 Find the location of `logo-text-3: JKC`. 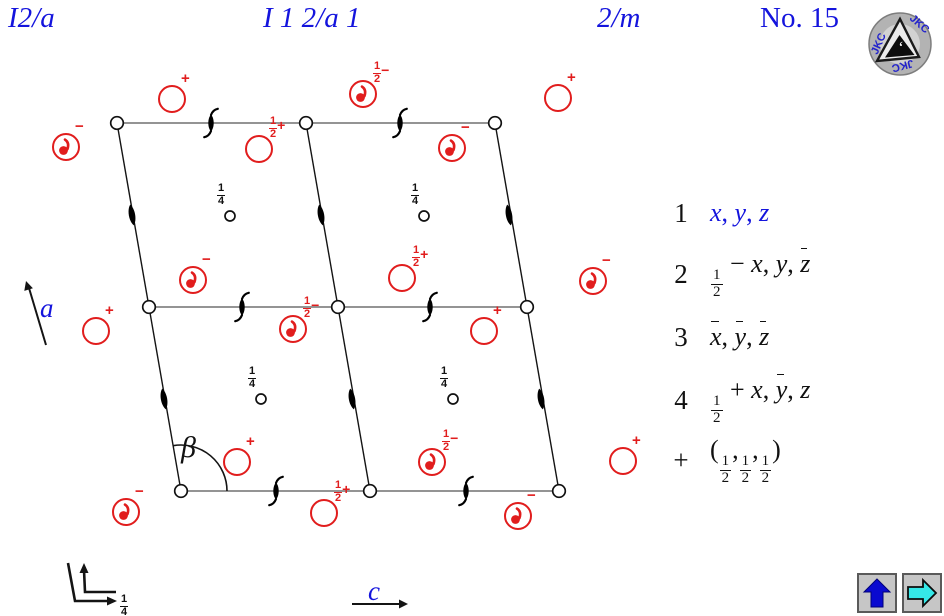

logo-text-3: JKC is located at coordinates (902, 65).